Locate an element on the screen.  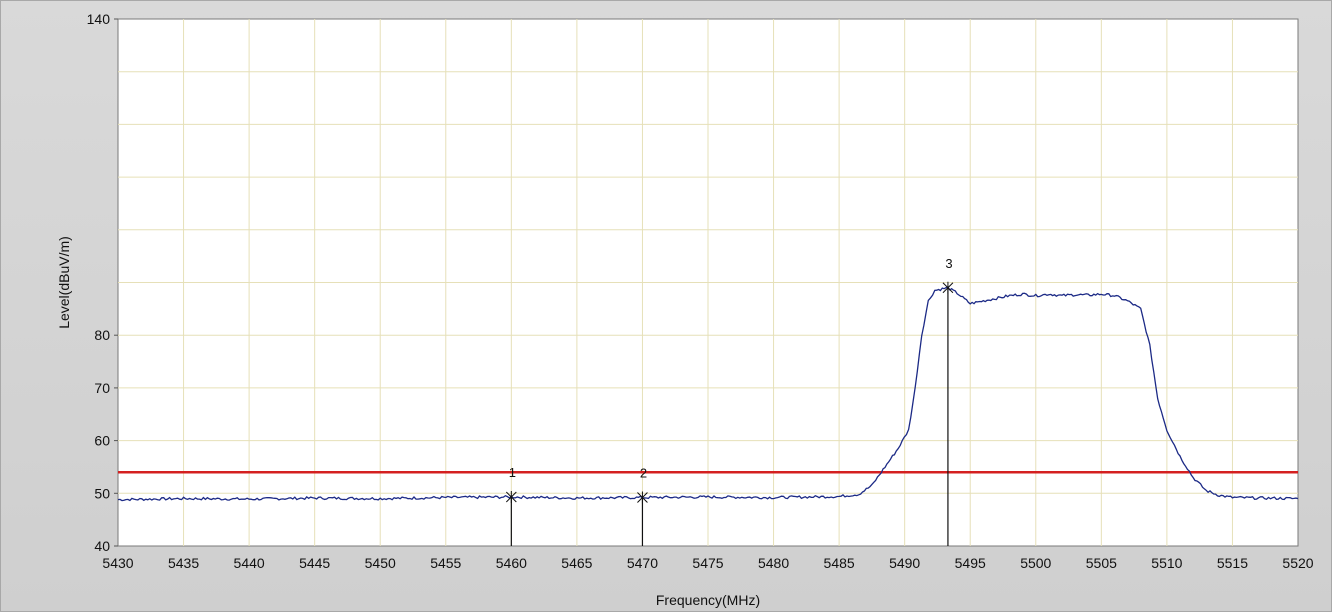
x-tick-label: 5490 is located at coordinates (904, 563).